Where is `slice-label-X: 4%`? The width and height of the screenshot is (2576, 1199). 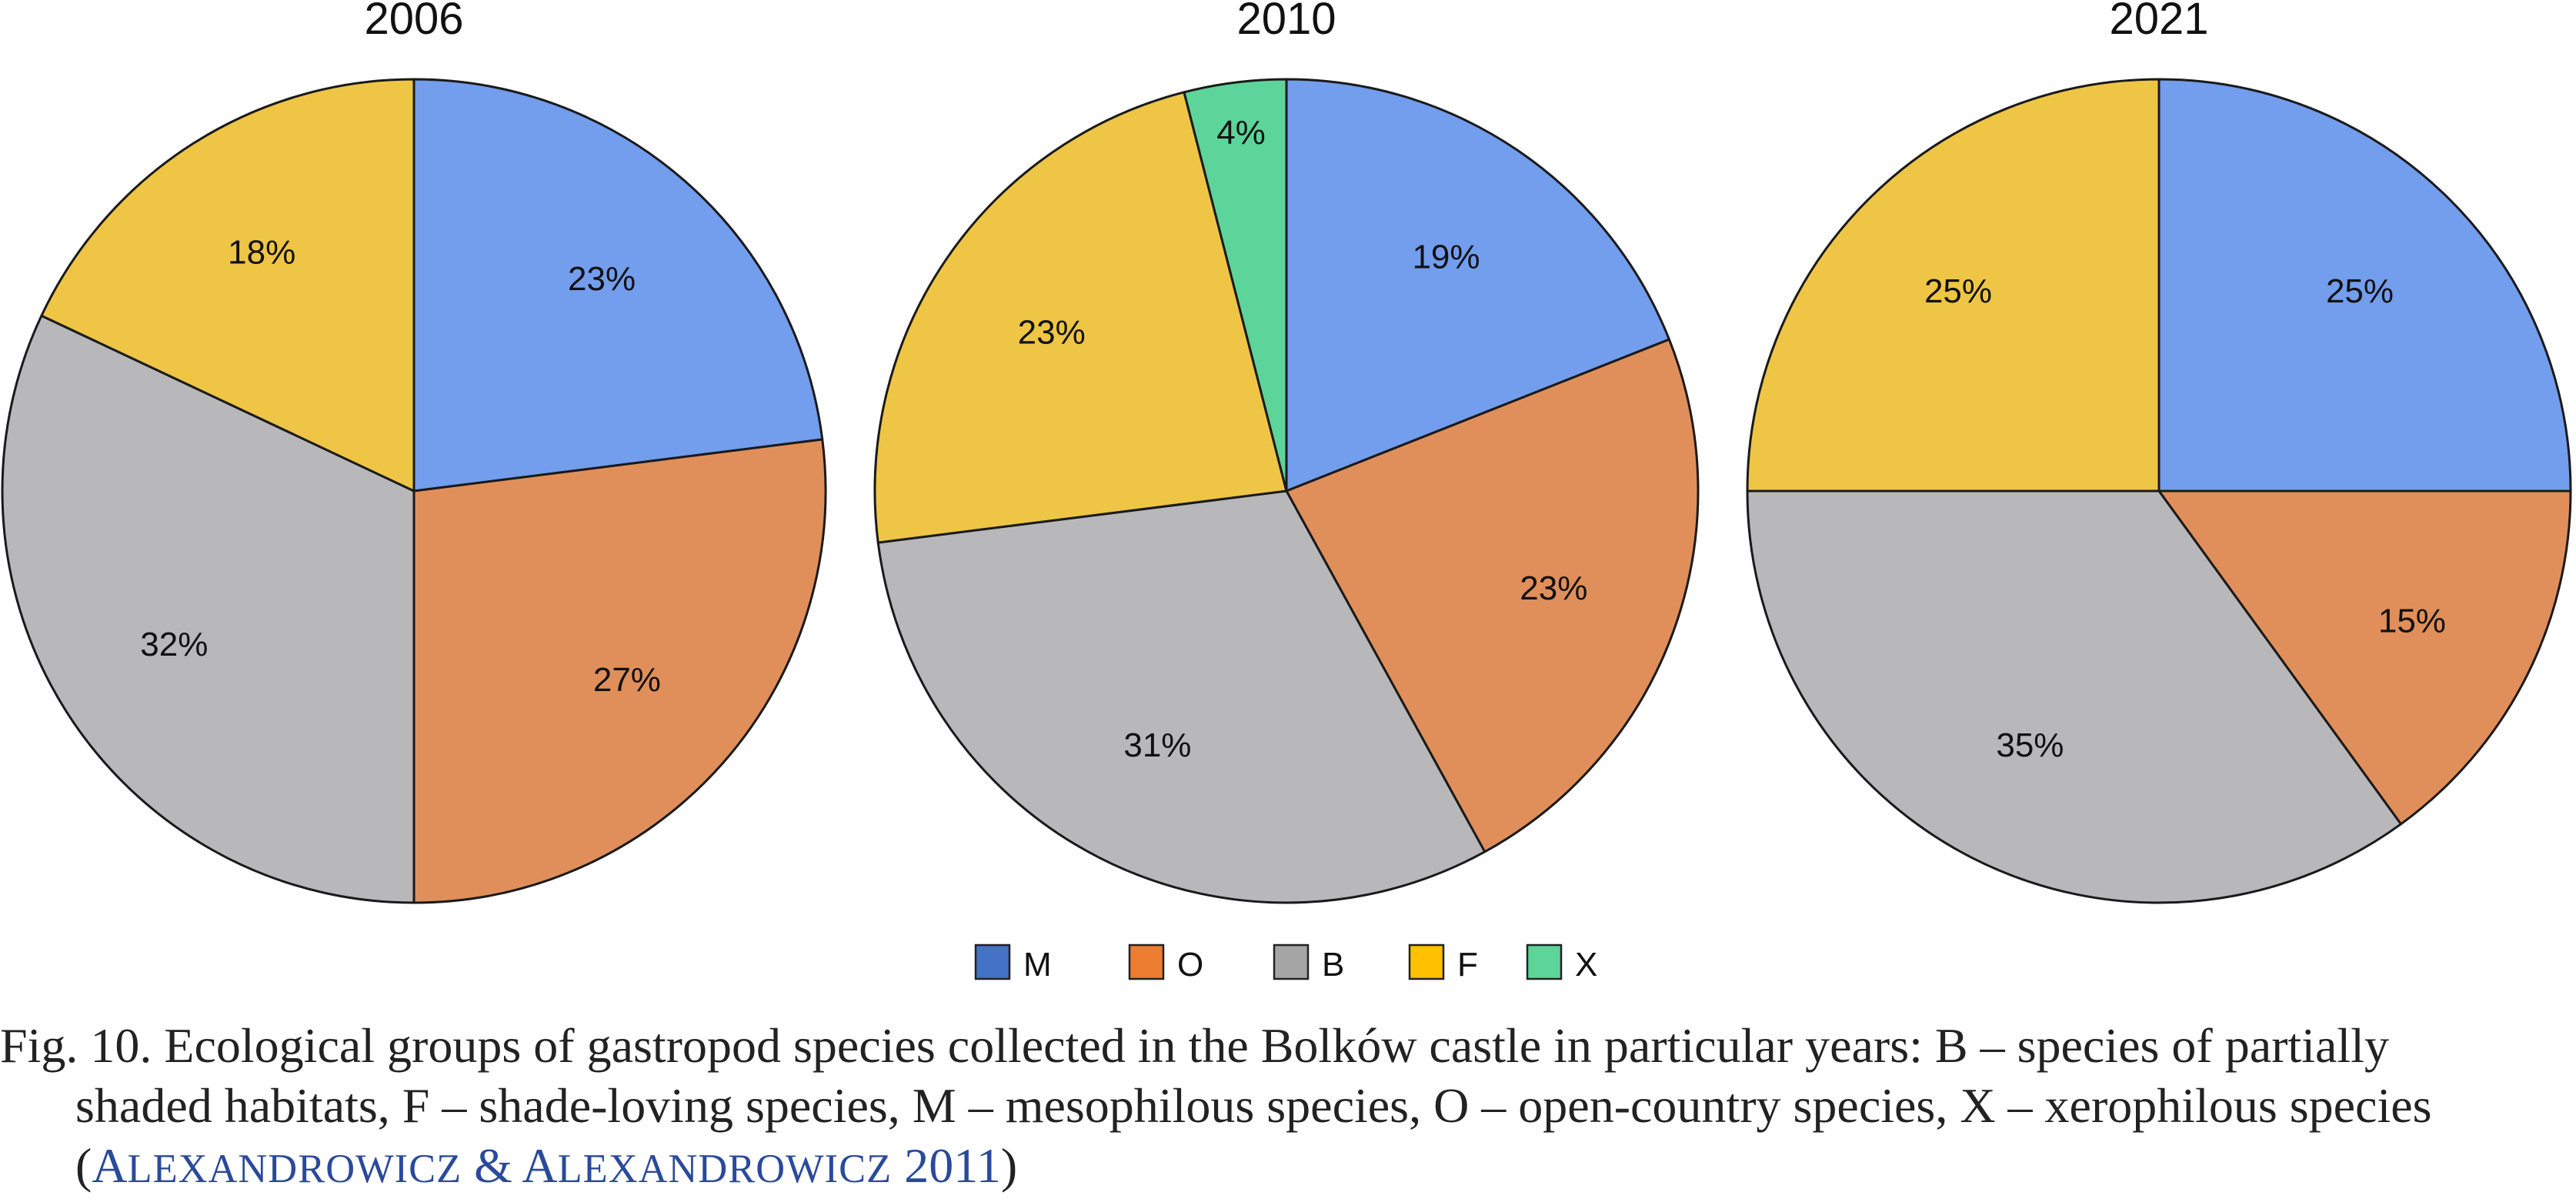 slice-label-X: 4% is located at coordinates (1241, 133).